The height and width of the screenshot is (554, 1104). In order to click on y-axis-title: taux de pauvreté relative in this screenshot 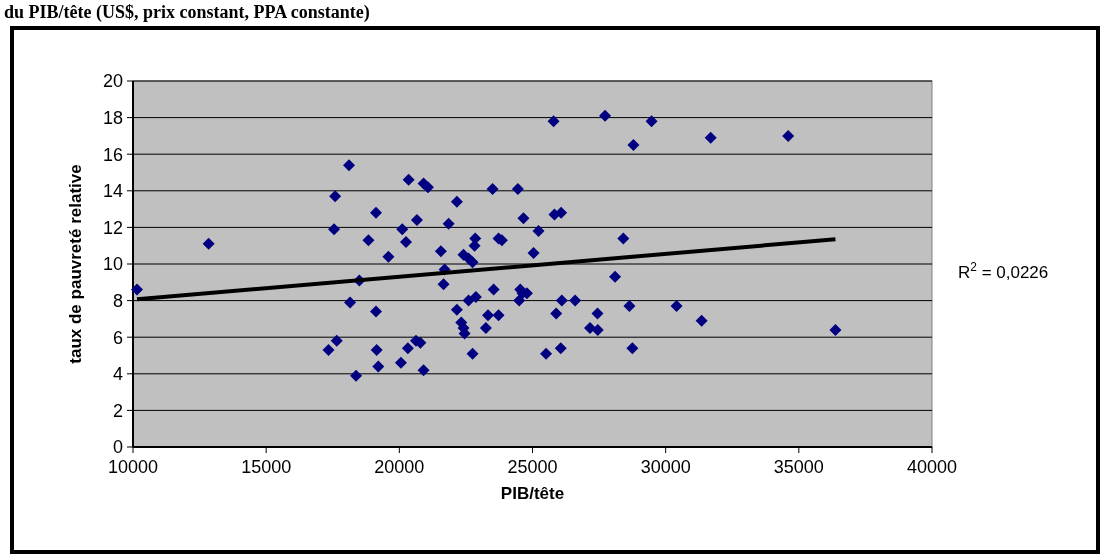, I will do `click(75, 264)`.